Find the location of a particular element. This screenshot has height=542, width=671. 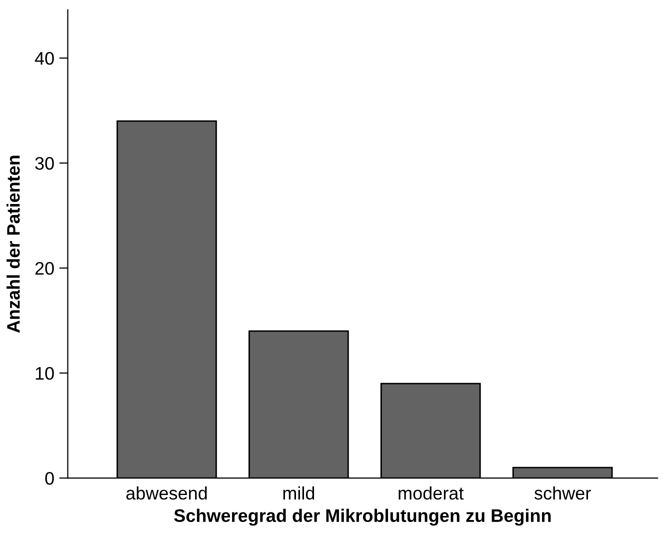

x-tick-label: abwesend is located at coordinates (166, 493).